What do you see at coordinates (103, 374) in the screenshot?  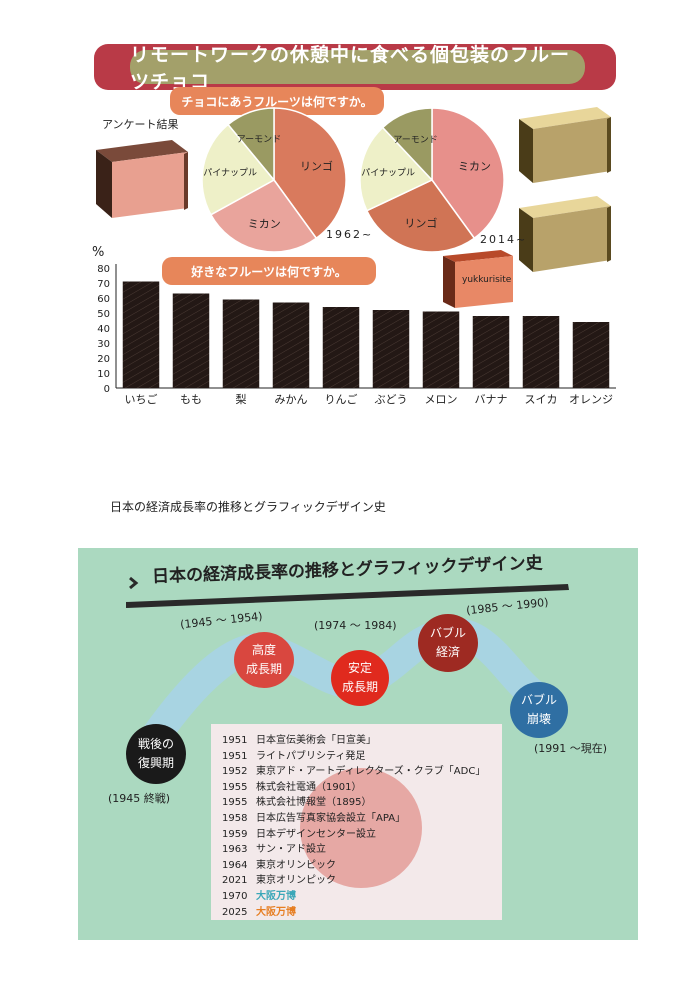 I see `y-tick-label: 10` at bounding box center [103, 374].